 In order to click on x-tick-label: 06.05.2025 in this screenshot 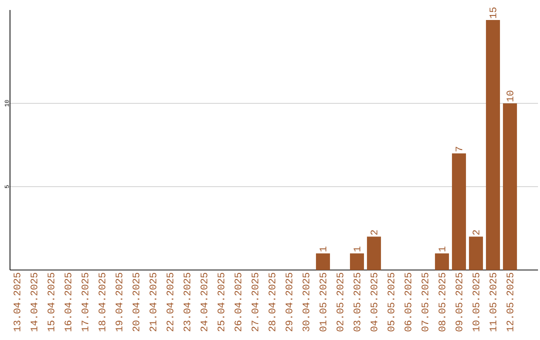, I will do `click(408, 302)`.